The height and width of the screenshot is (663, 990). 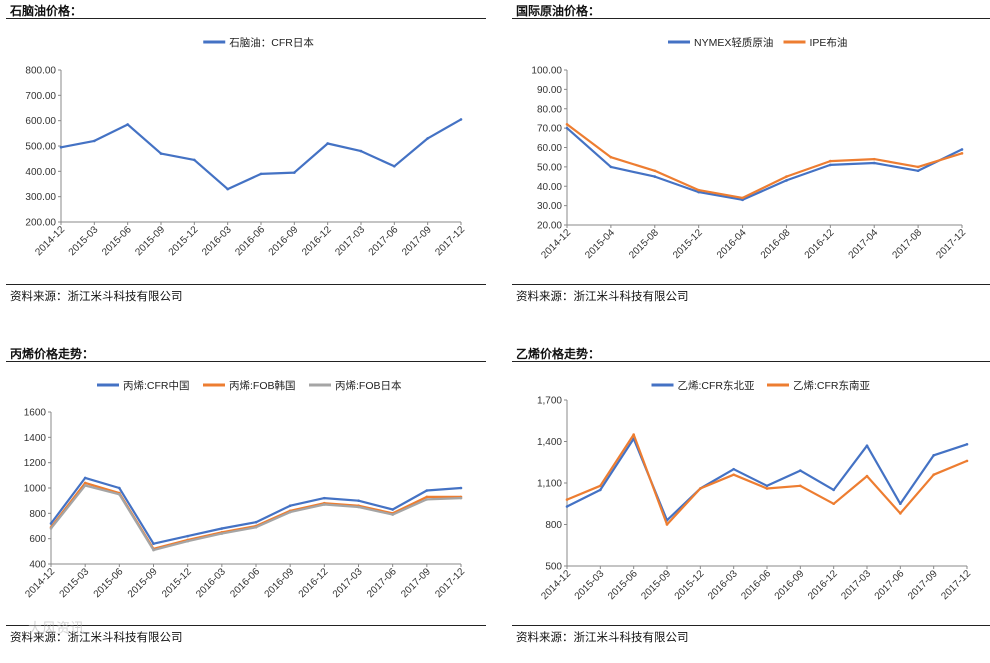 What do you see at coordinates (553, 525) in the screenshot?
I see `y-tick-label: 800` at bounding box center [553, 525].